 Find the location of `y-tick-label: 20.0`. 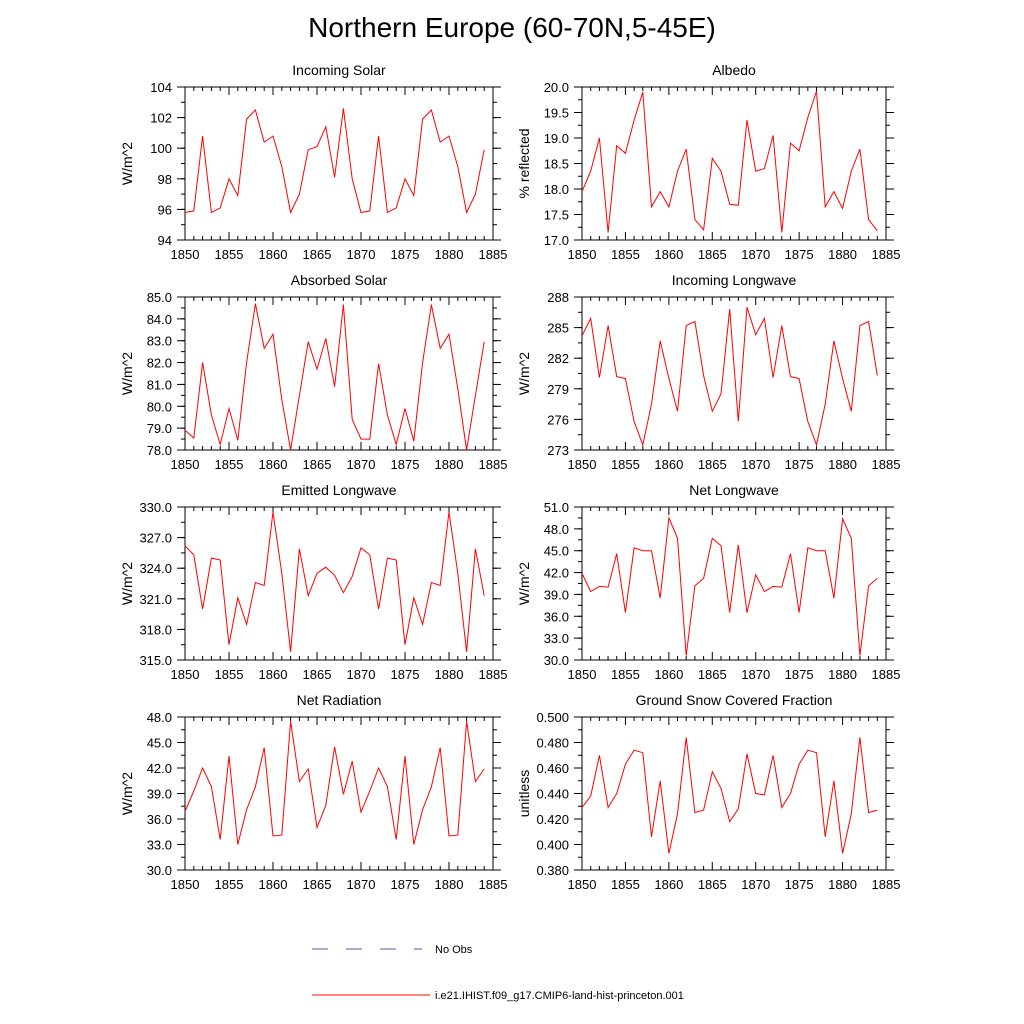

y-tick-label: 20.0 is located at coordinates (556, 87).